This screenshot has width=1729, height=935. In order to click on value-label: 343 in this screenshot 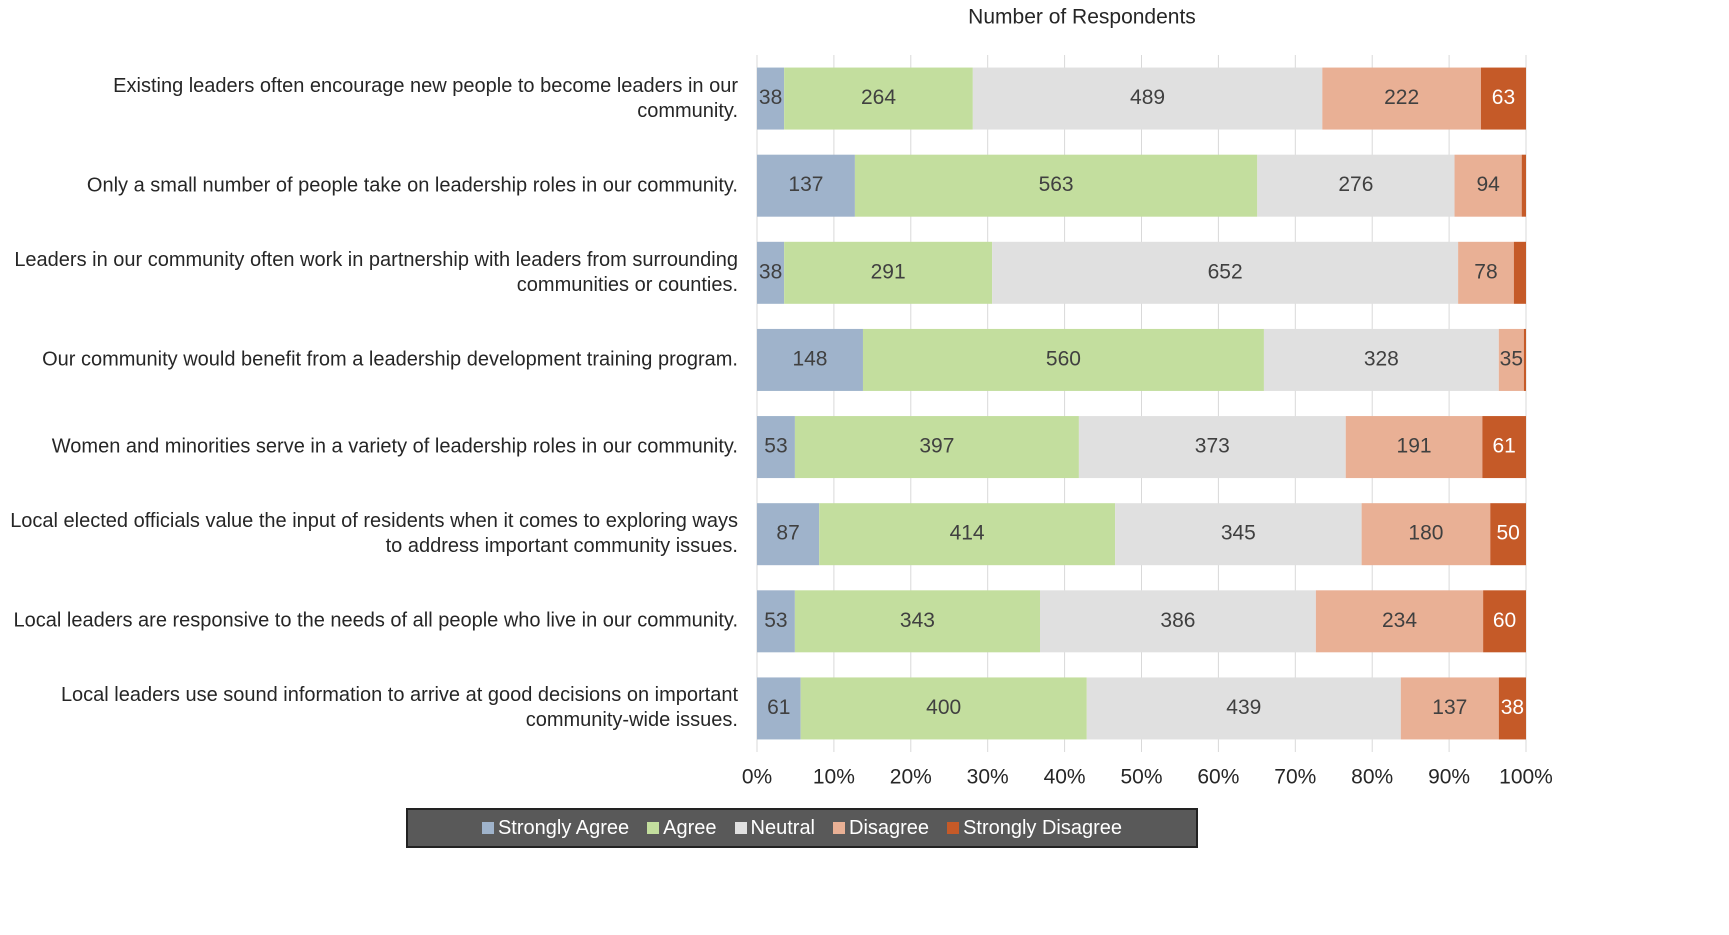, I will do `click(917, 620)`.